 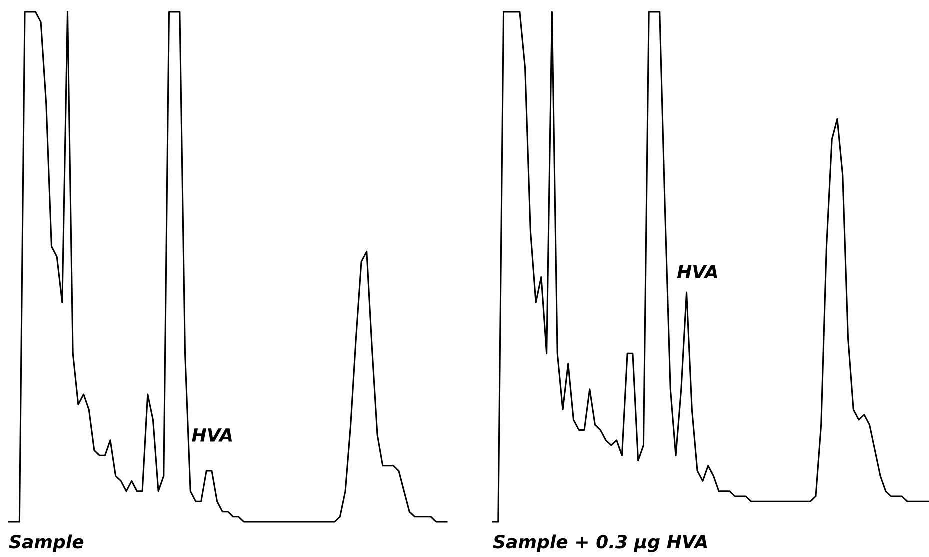 What do you see at coordinates (46, 543) in the screenshot?
I see `text: Sample` at bounding box center [46, 543].